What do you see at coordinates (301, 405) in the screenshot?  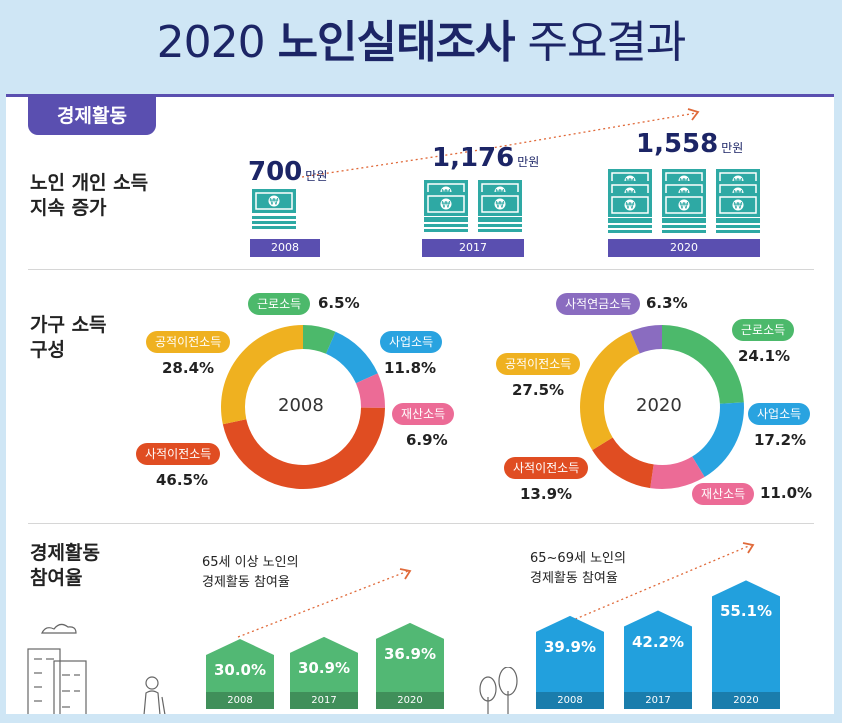 I see `donut-2008-center: 2008` at bounding box center [301, 405].